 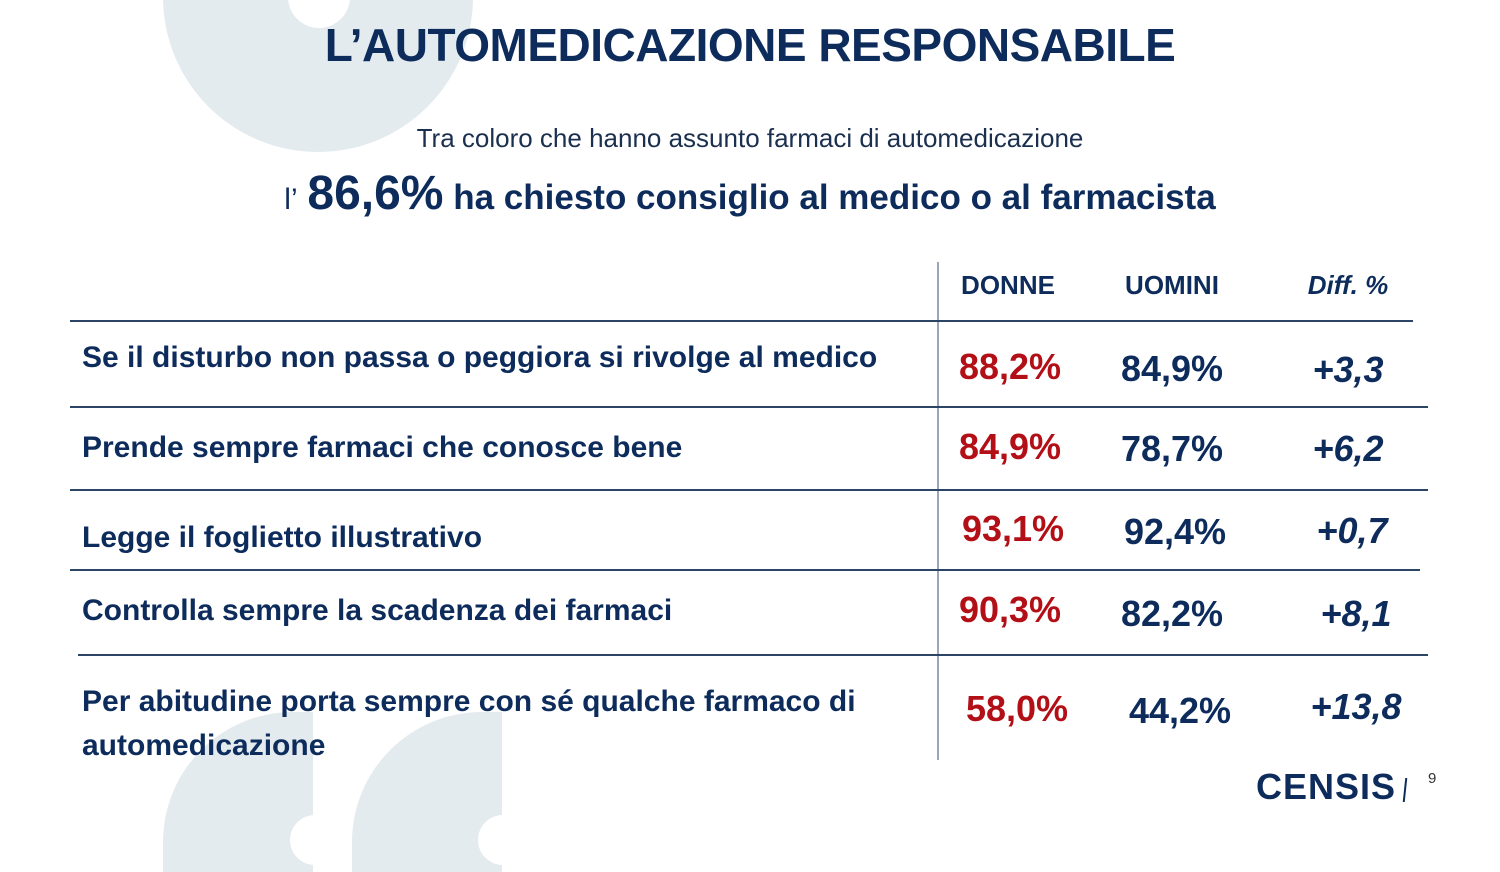 I want to click on column-header-uomini: UOMINI, so click(x=1172, y=285).